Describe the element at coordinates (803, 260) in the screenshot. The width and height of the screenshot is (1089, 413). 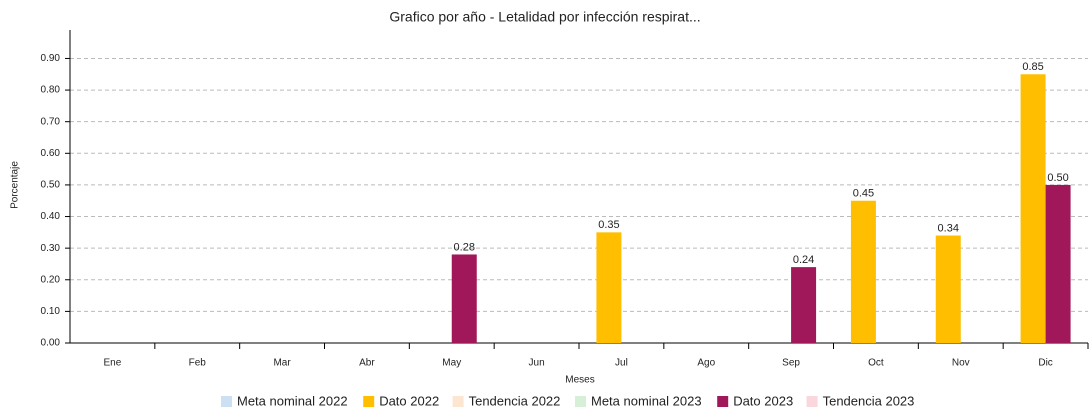
I see `data-label: 0.24` at that location.